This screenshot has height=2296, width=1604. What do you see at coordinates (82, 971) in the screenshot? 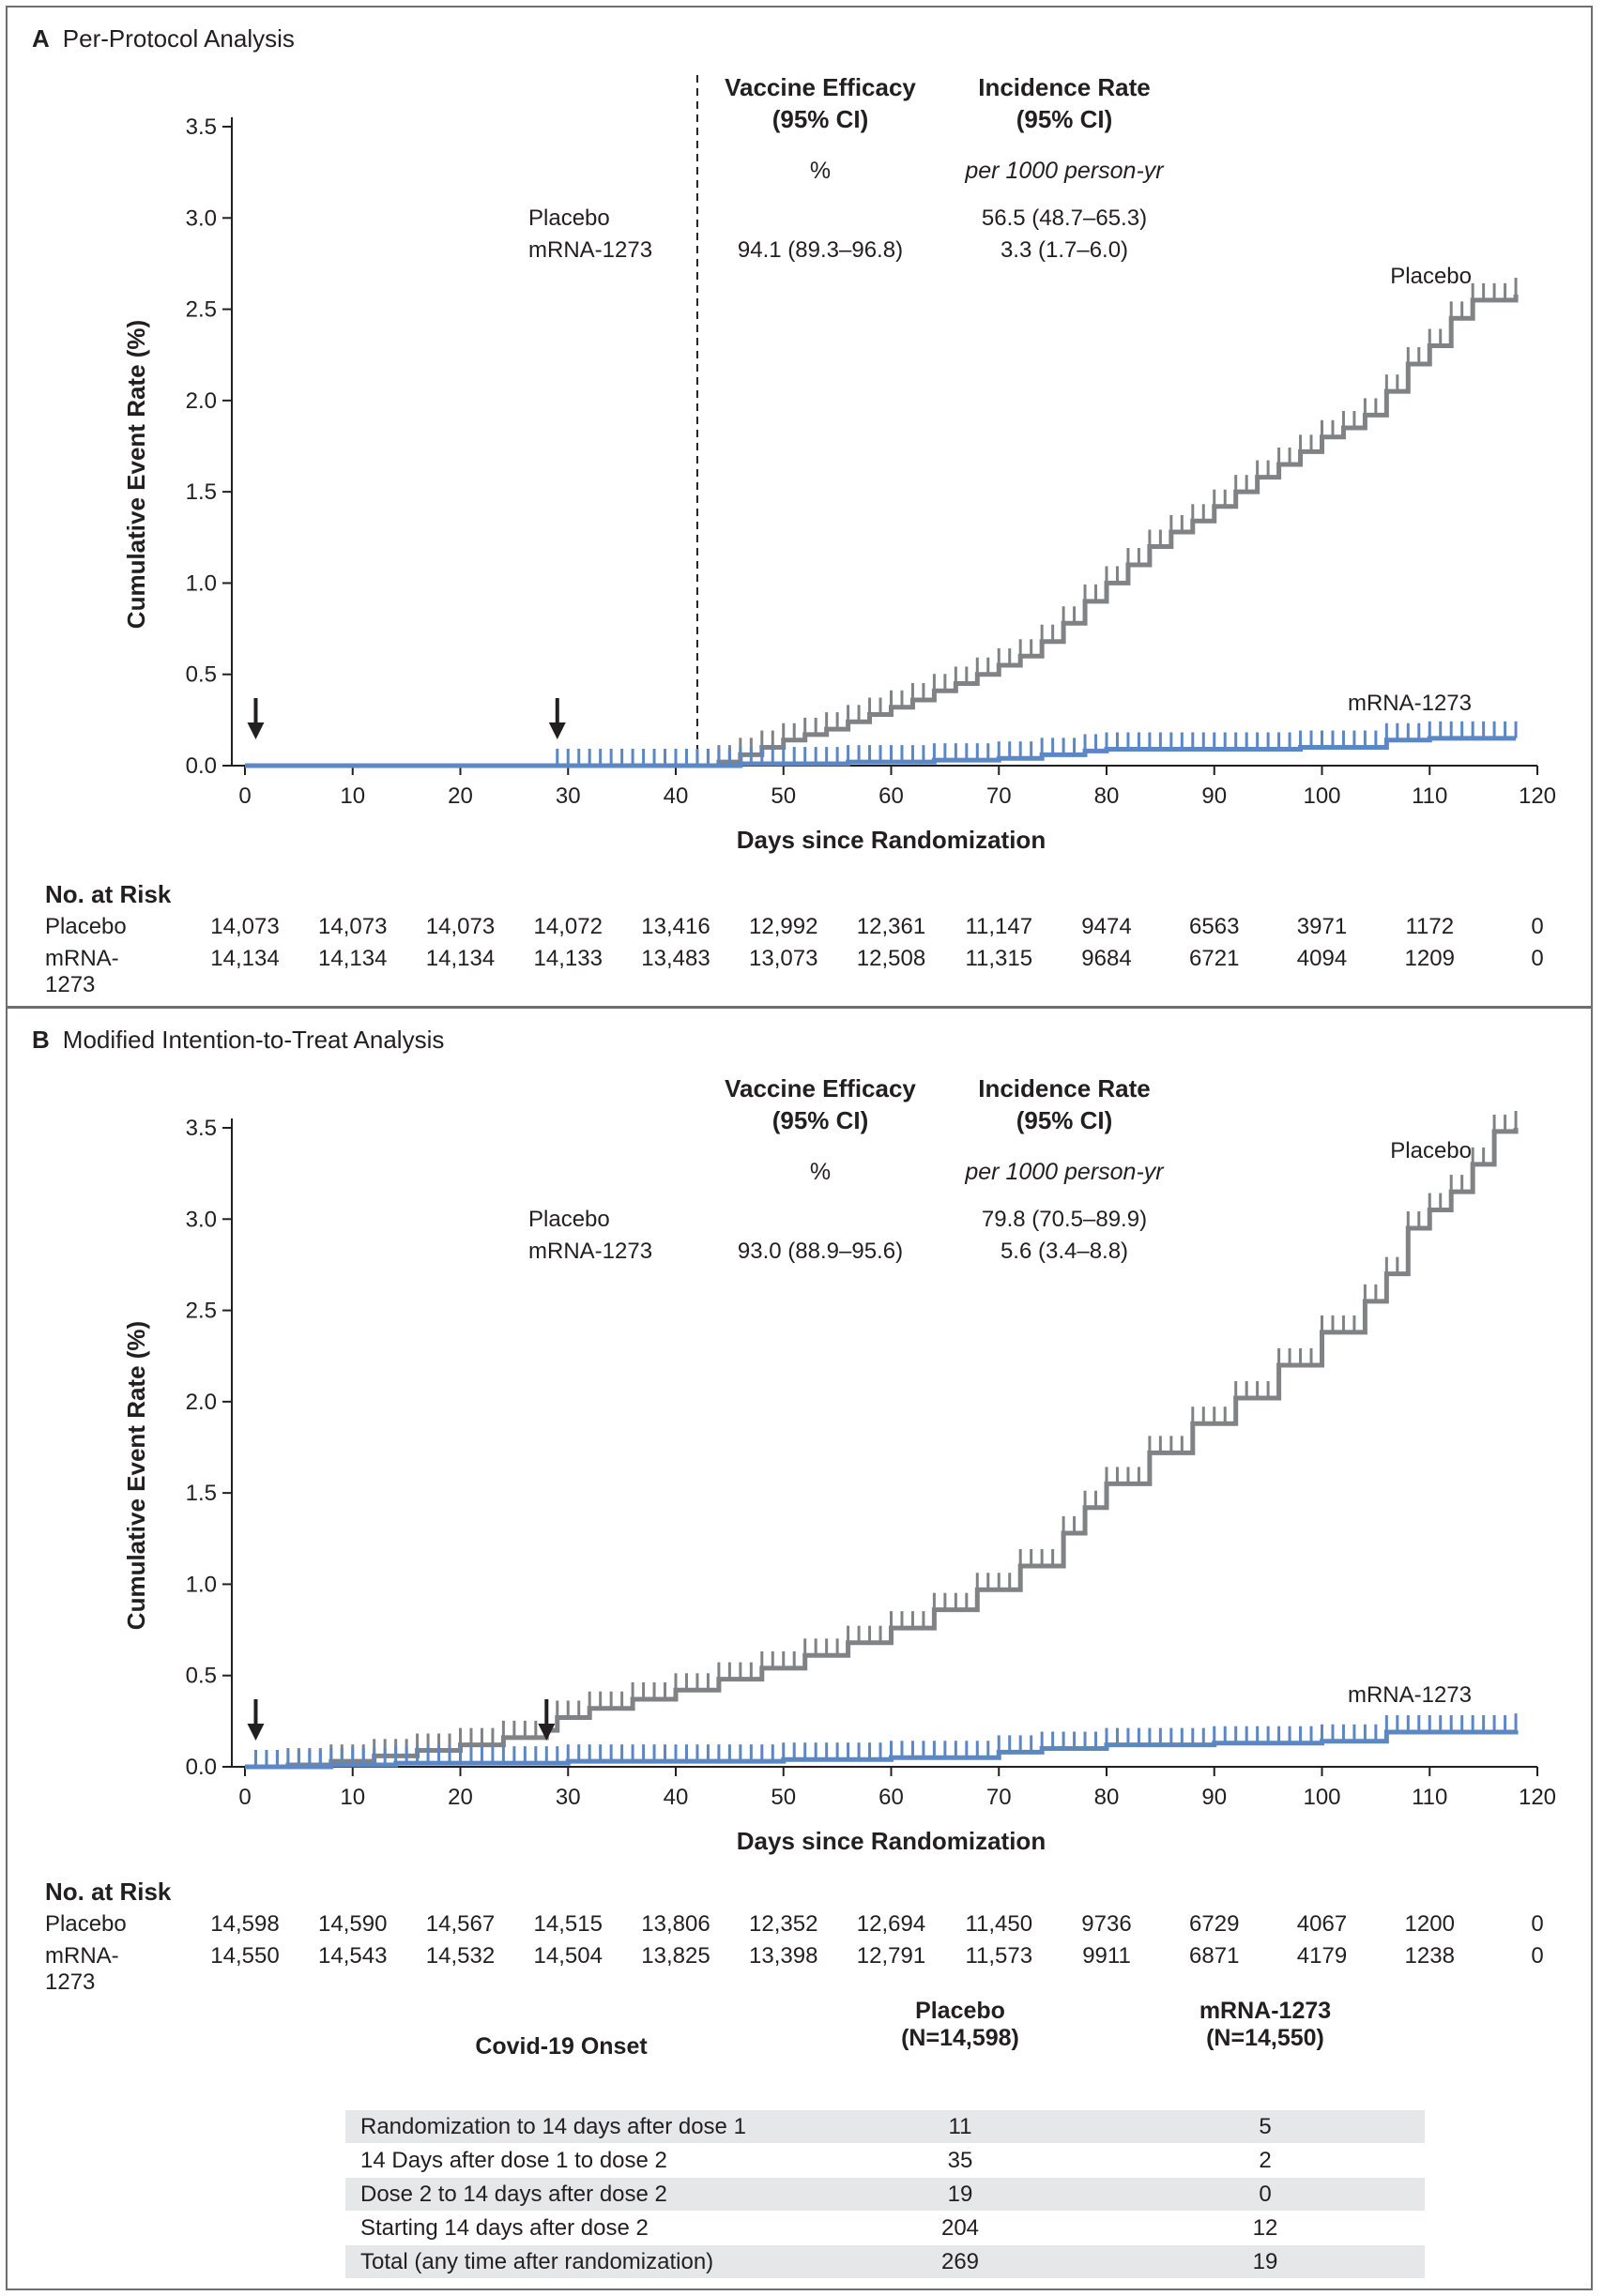
I see `at-risk-label-vaccine-a: mRNA-1273` at bounding box center [82, 971].